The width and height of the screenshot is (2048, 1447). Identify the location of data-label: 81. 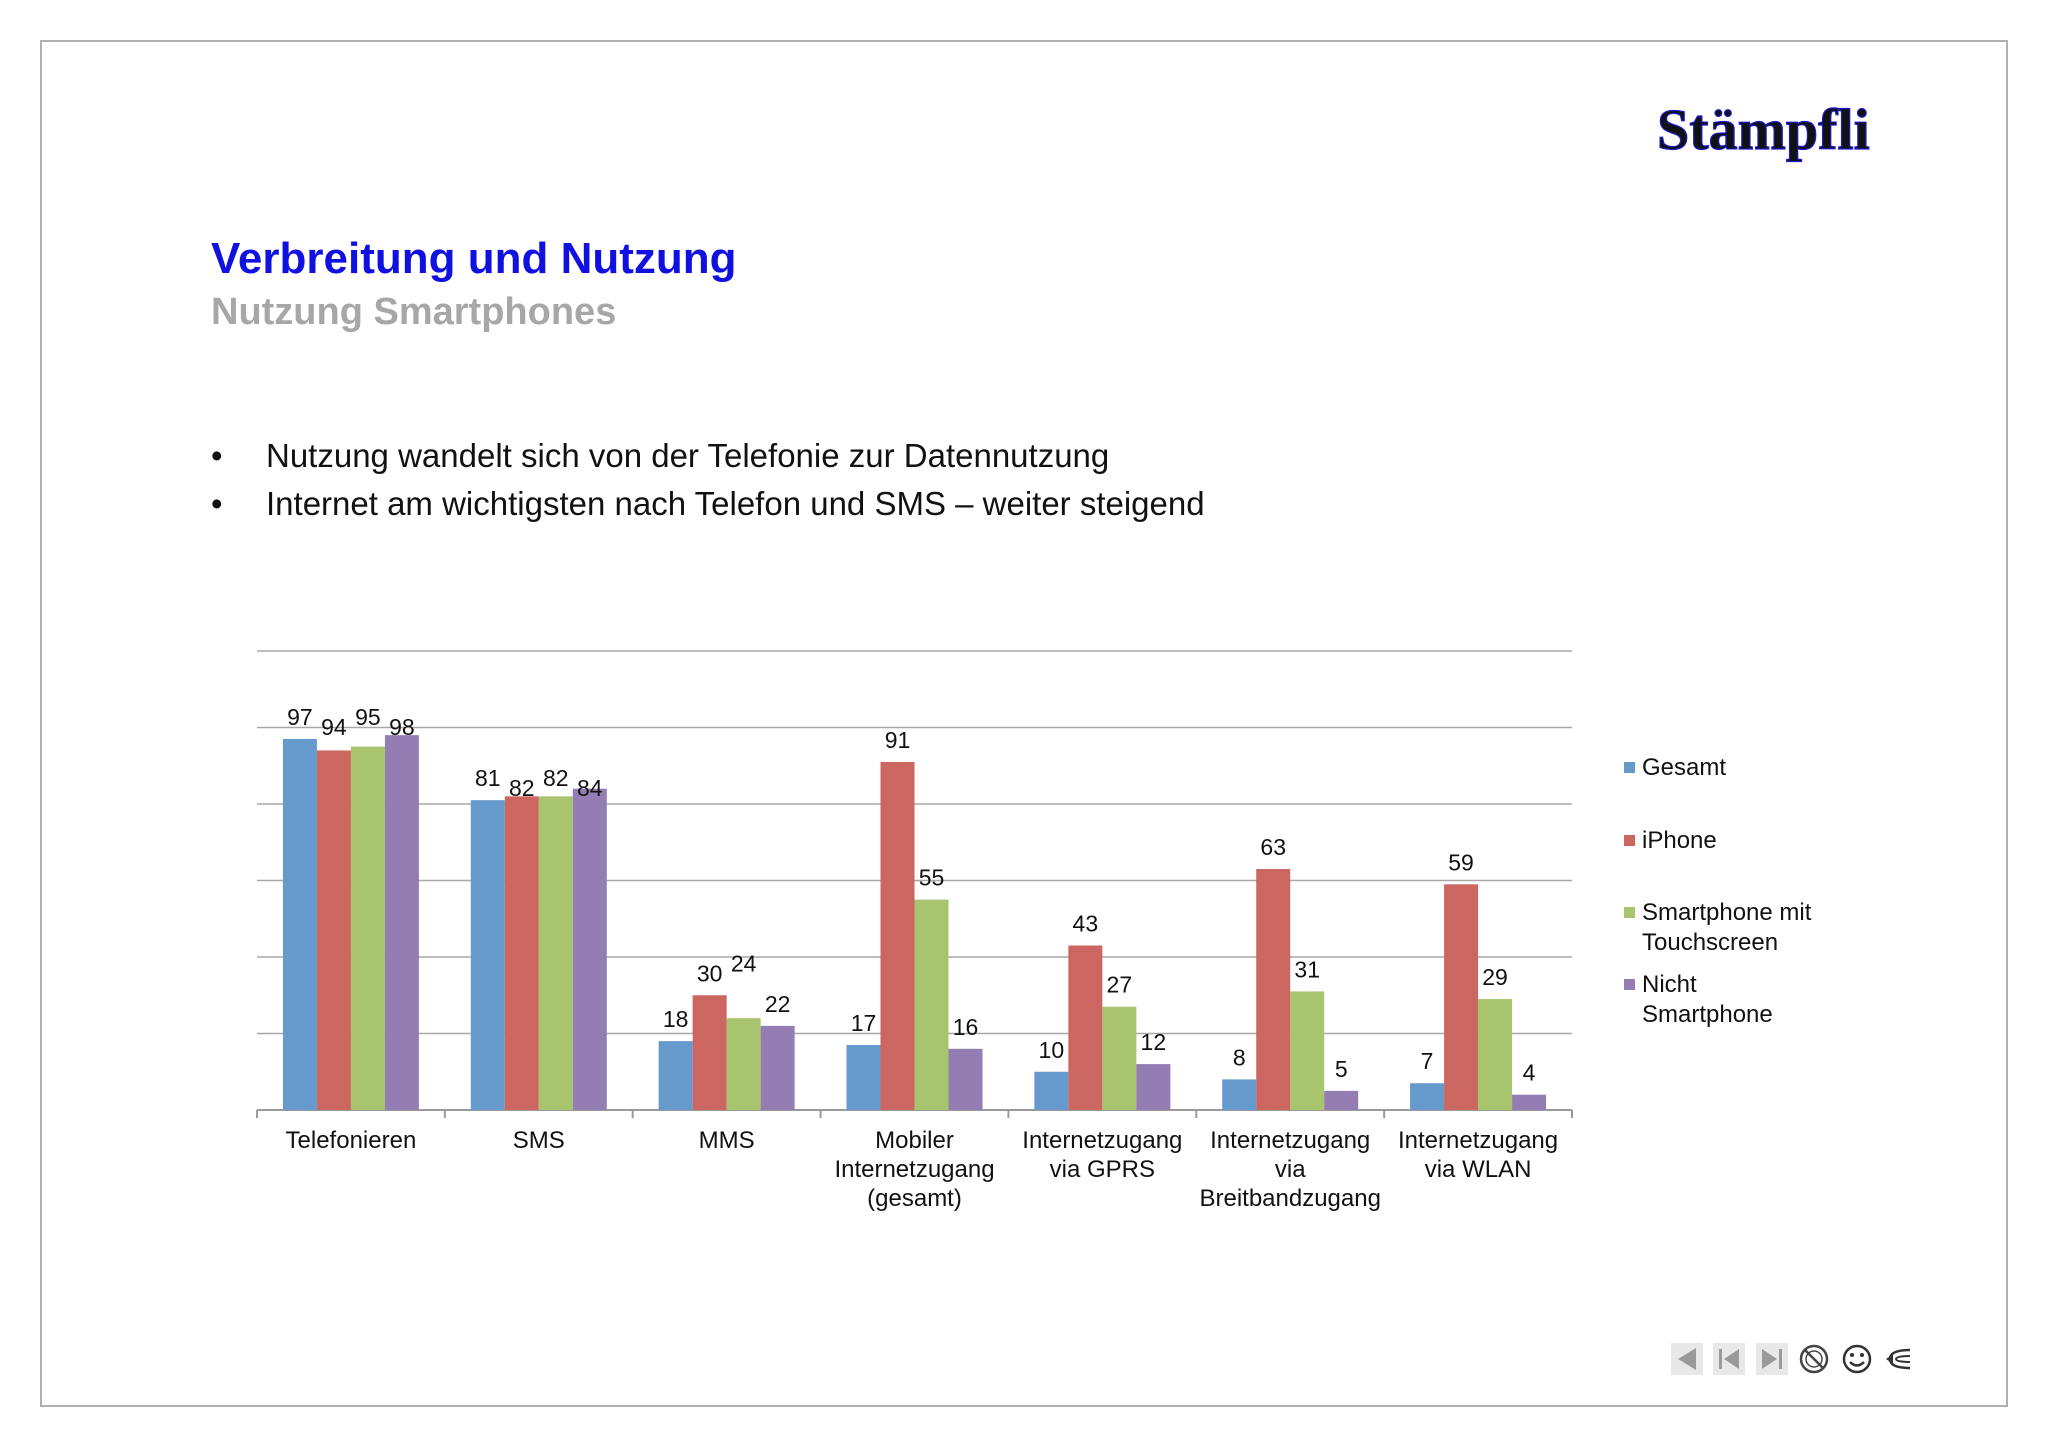
(488, 778).